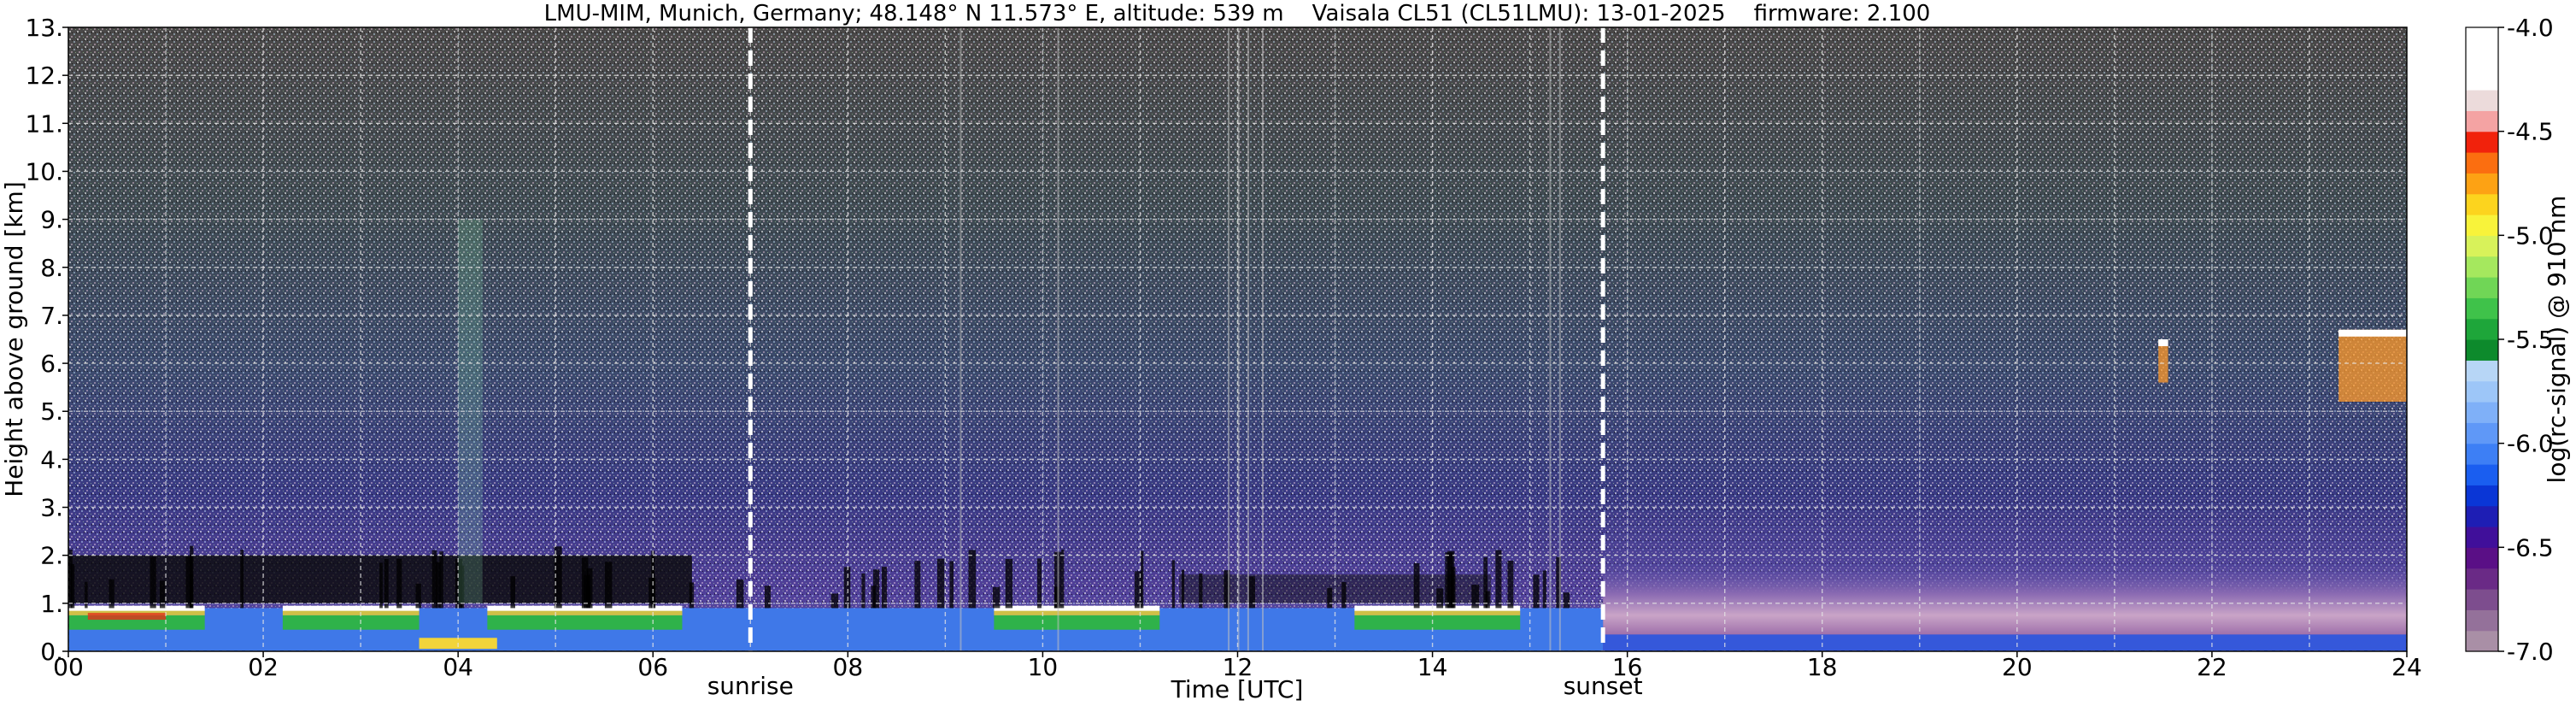 Image resolution: width=2576 pixels, height=706 pixels. What do you see at coordinates (51, 411) in the screenshot?
I see `y-tick-label: 5.` at bounding box center [51, 411].